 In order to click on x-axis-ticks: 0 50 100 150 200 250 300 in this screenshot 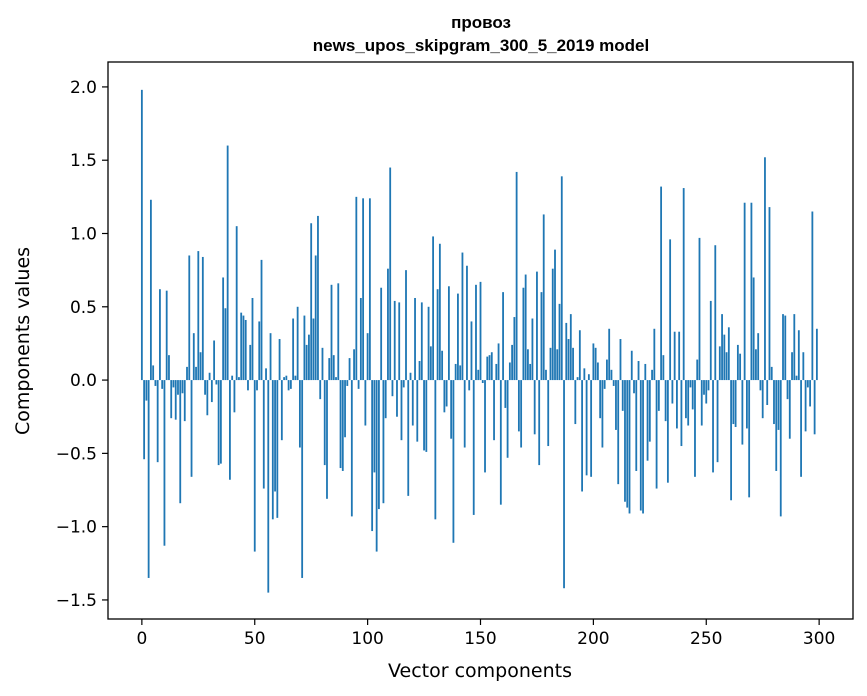, I will do `click(485, 634)`.